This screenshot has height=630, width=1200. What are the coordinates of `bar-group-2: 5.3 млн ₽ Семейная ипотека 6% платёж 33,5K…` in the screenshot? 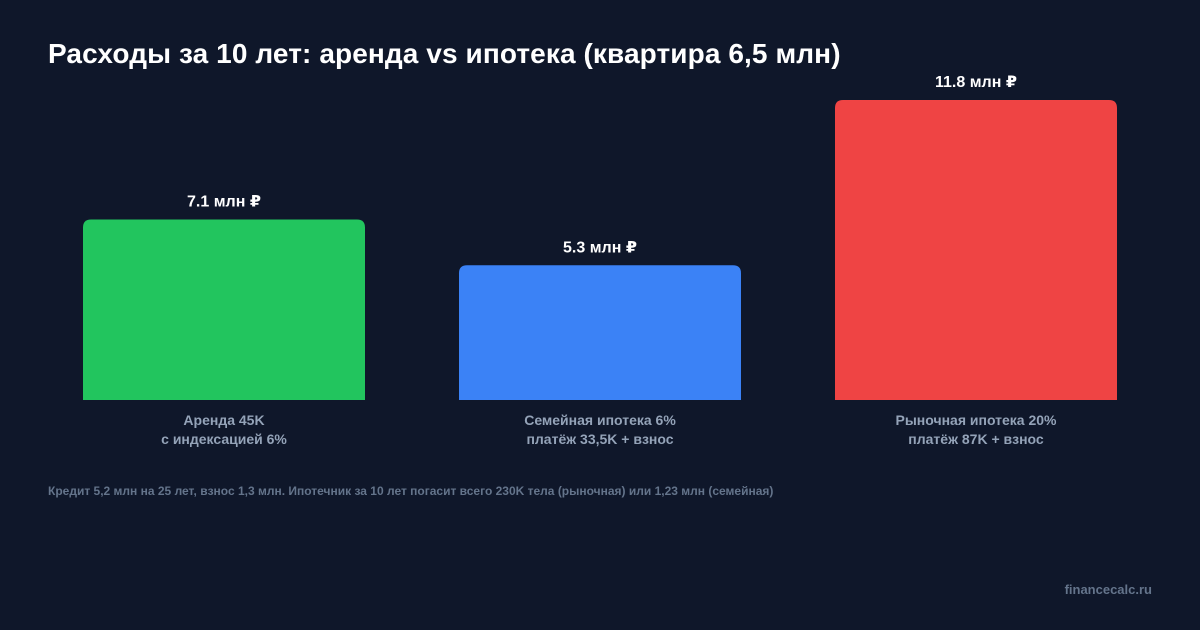 It's located at (600, 343).